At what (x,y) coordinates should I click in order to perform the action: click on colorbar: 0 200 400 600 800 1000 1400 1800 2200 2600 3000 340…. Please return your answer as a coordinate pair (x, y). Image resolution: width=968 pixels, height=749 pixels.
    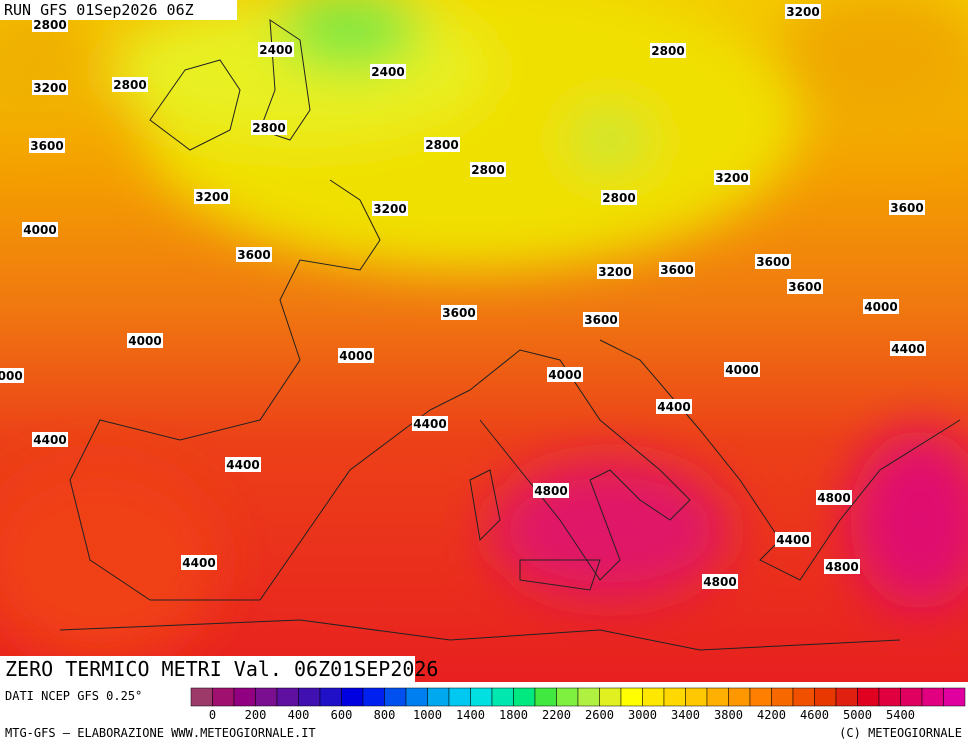
    Looking at the image, I should click on (578, 704).